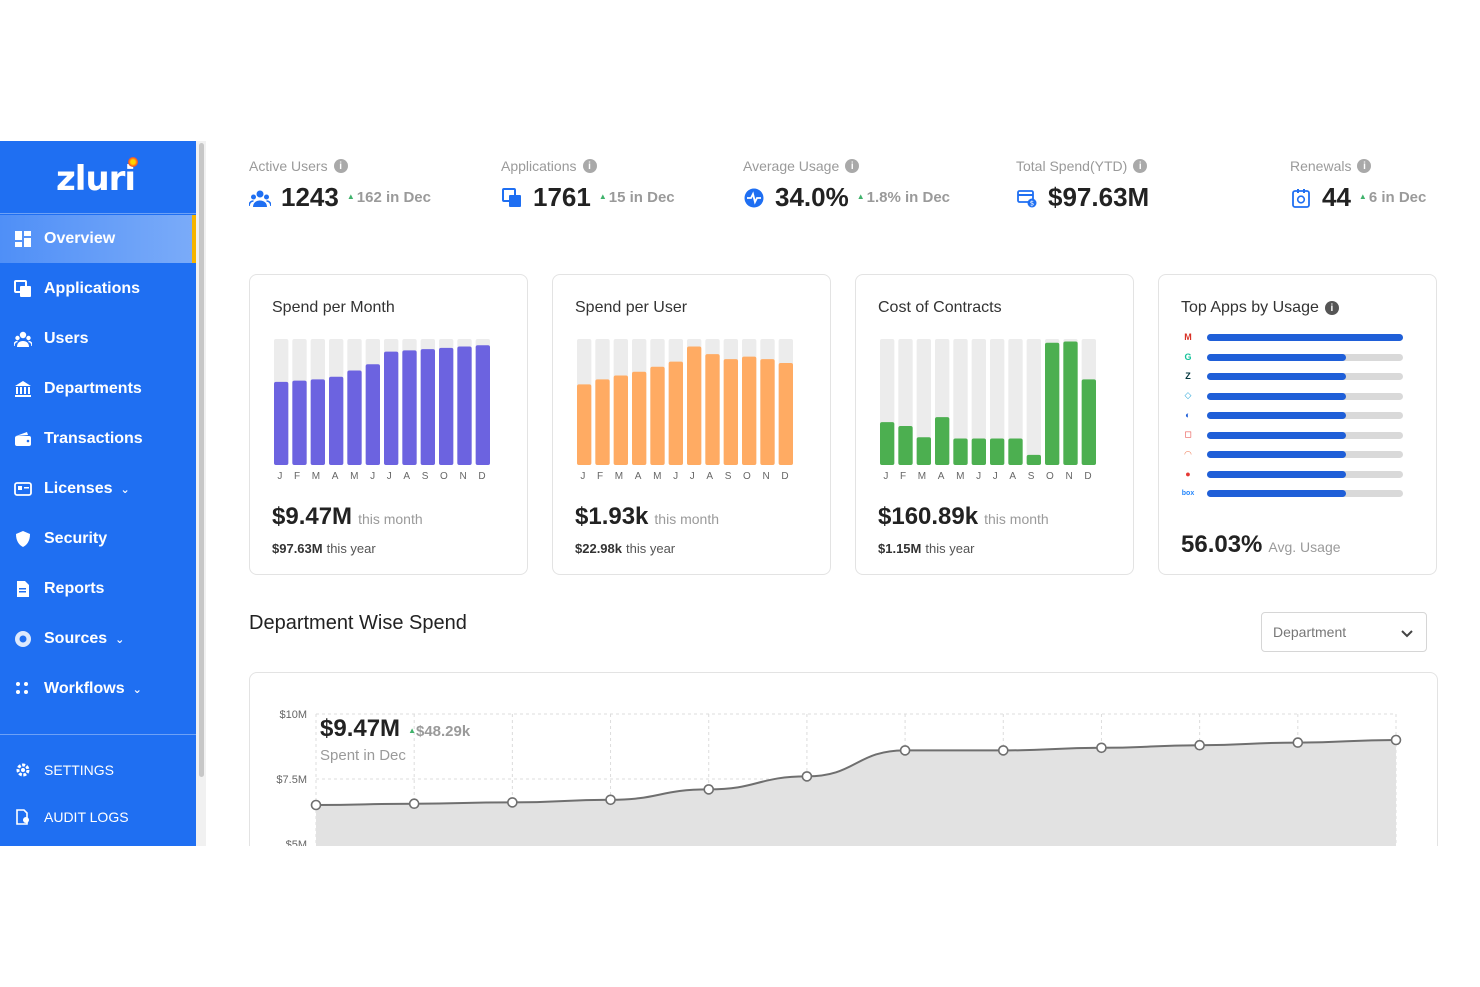 The image size is (1480, 987). Describe the element at coordinates (1344, 632) in the screenshot. I see `department-select: Department` at that location.